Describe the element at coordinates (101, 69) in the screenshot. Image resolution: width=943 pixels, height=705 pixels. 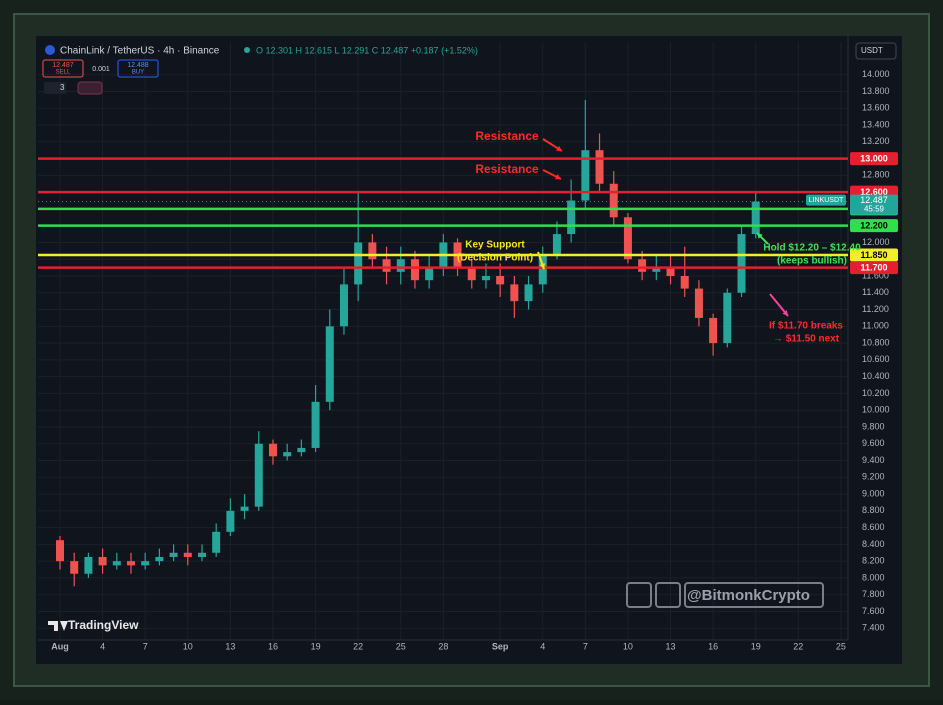
I see `spread: 0.001` at that location.